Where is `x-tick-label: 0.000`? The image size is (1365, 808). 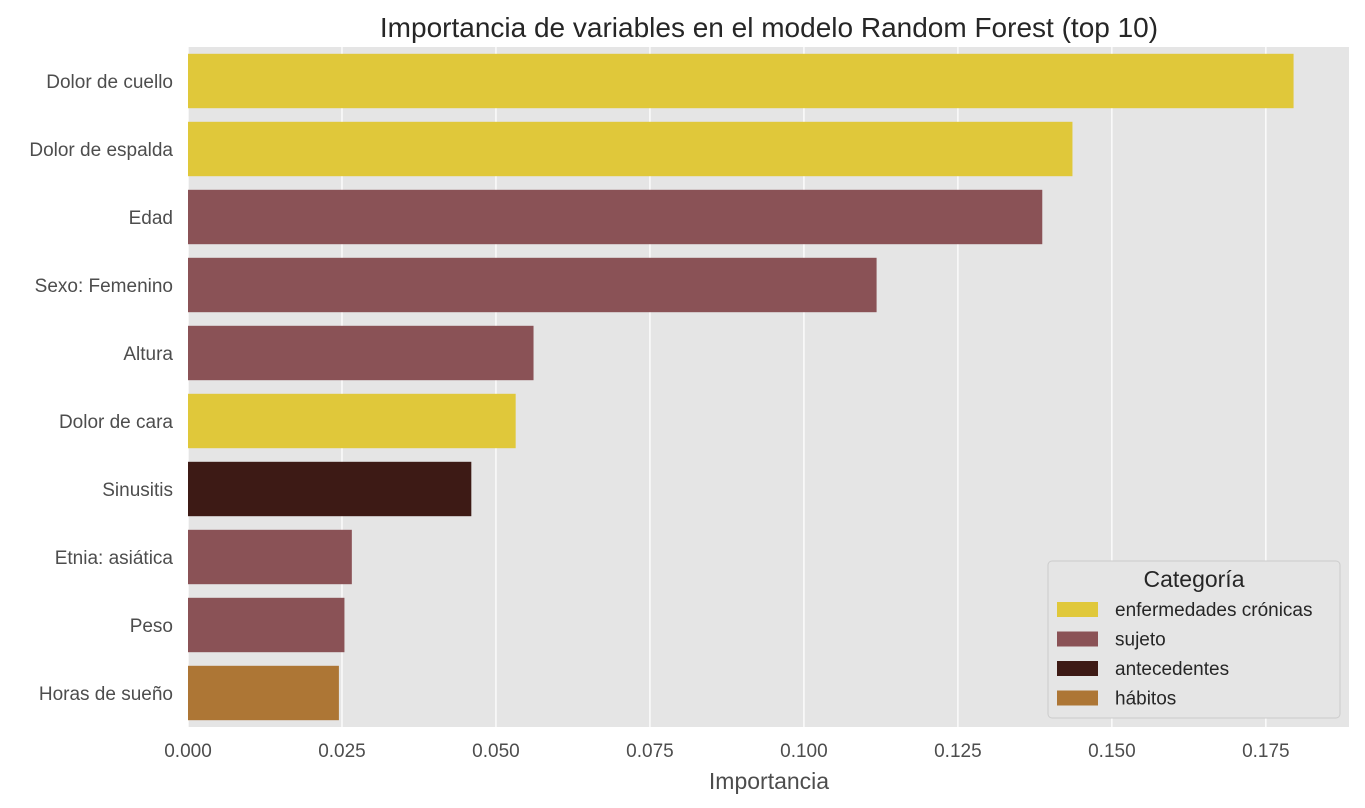
x-tick-label: 0.000 is located at coordinates (188, 751).